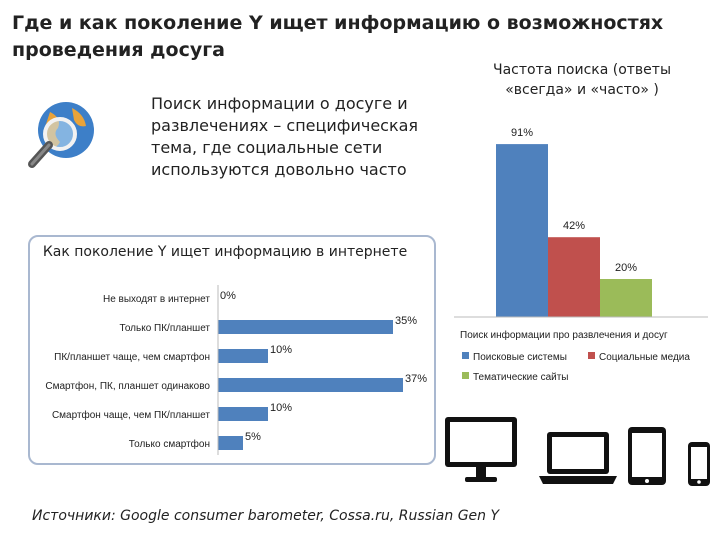  Describe the element at coordinates (520, 357) in the screenshot. I see `legend-label: Поисковые системы` at that location.